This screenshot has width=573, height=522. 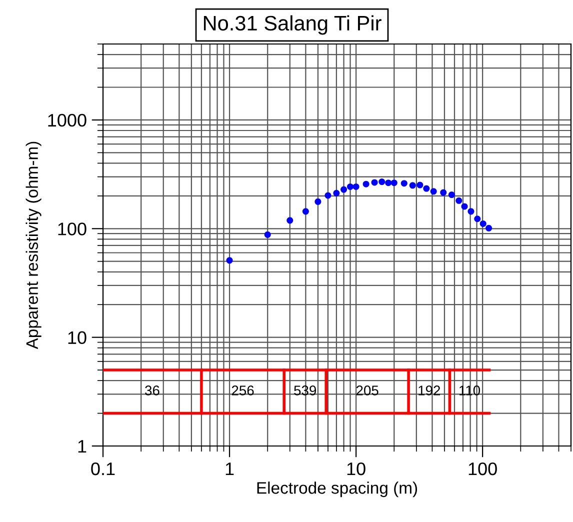 I want to click on annotation: 256, so click(x=243, y=391).